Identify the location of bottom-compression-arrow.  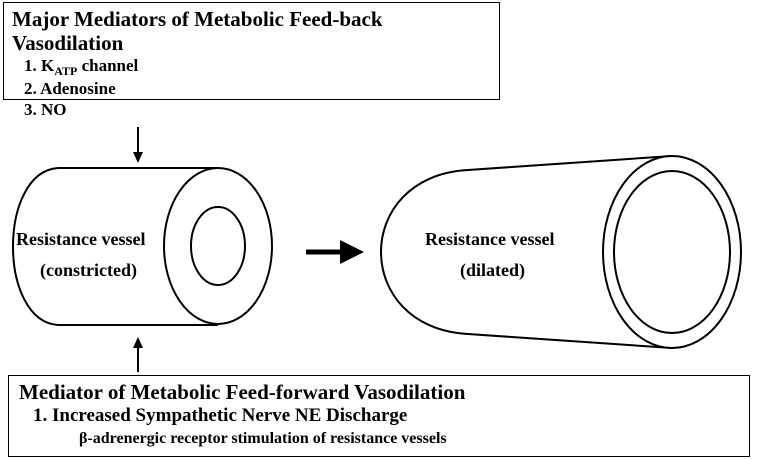
(138, 354).